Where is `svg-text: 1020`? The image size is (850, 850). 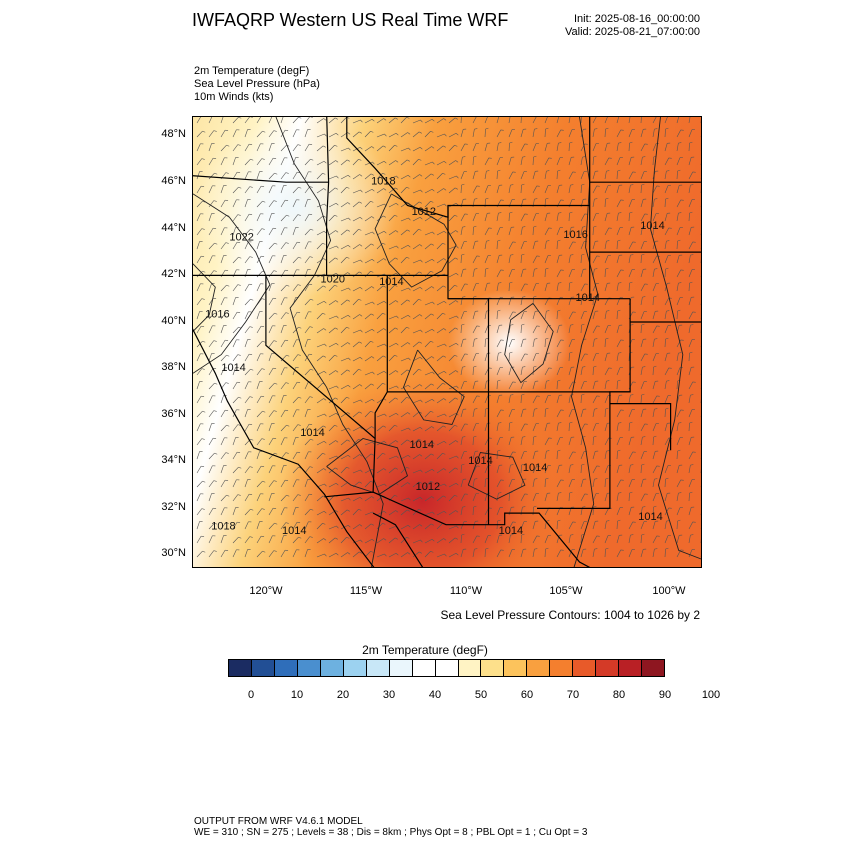 svg-text: 1020 is located at coordinates (333, 279).